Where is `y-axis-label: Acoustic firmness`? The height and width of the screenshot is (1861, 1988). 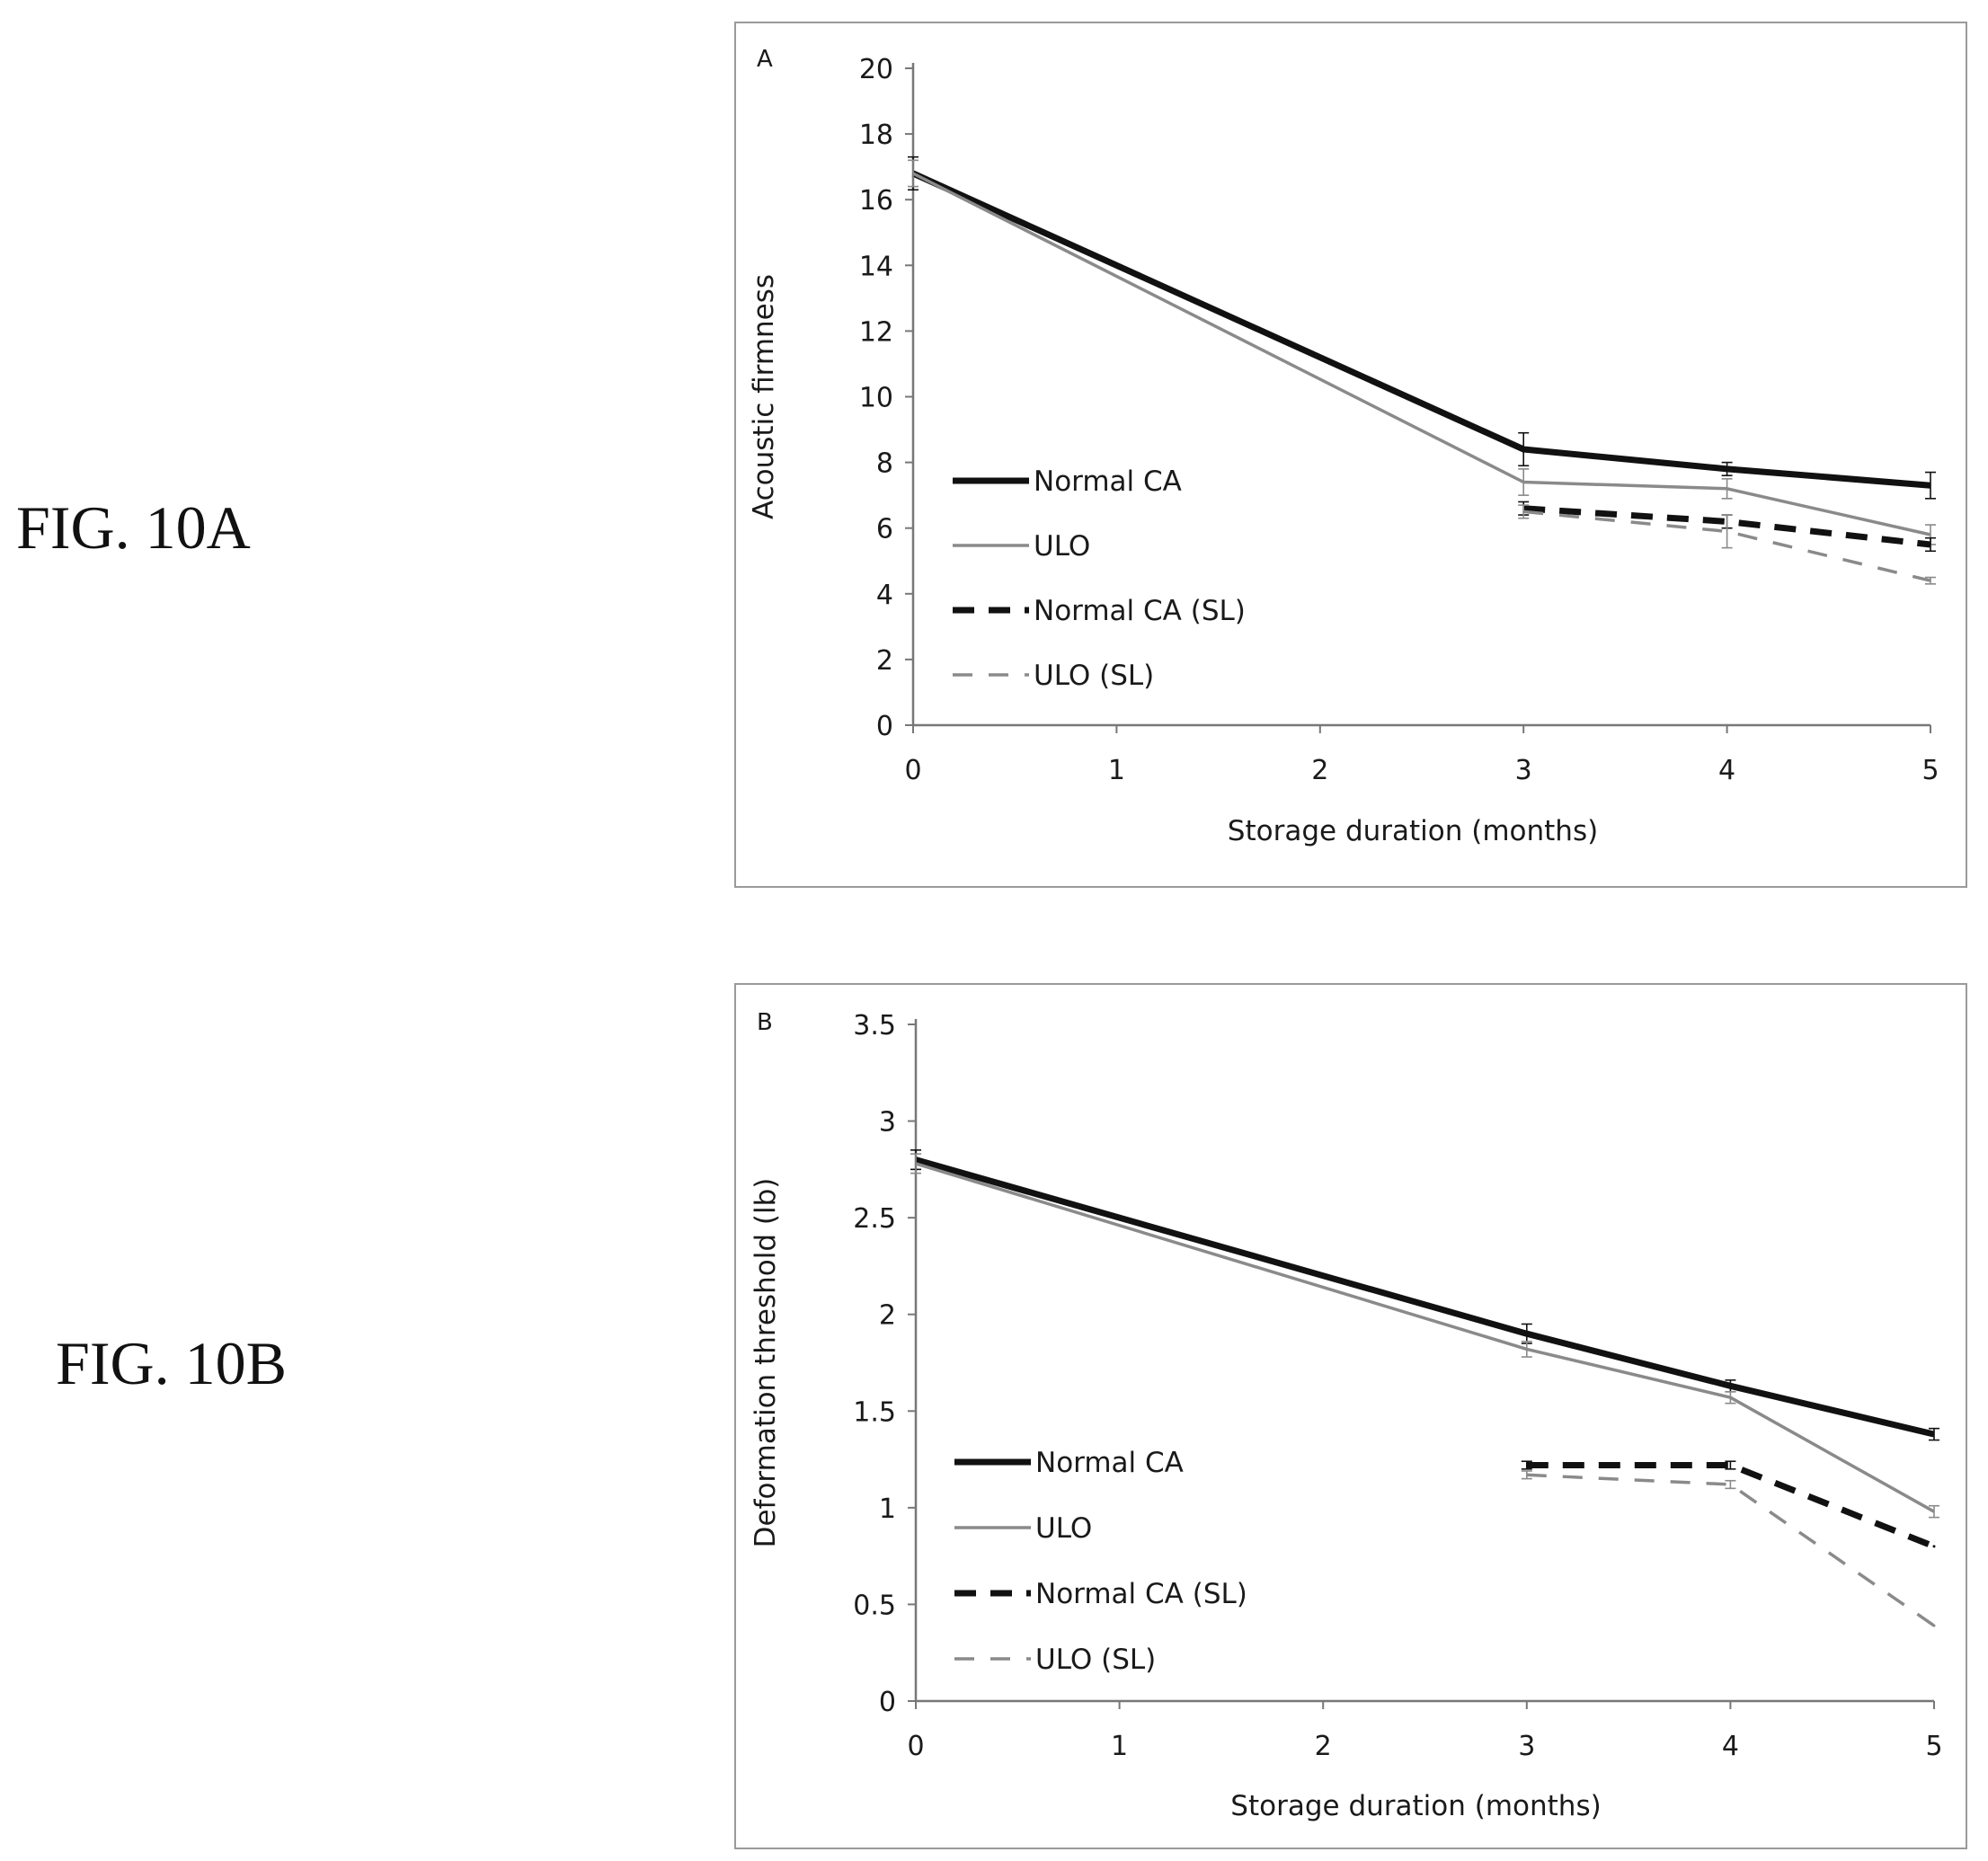 y-axis-label: Acoustic firmness is located at coordinates (764, 396).